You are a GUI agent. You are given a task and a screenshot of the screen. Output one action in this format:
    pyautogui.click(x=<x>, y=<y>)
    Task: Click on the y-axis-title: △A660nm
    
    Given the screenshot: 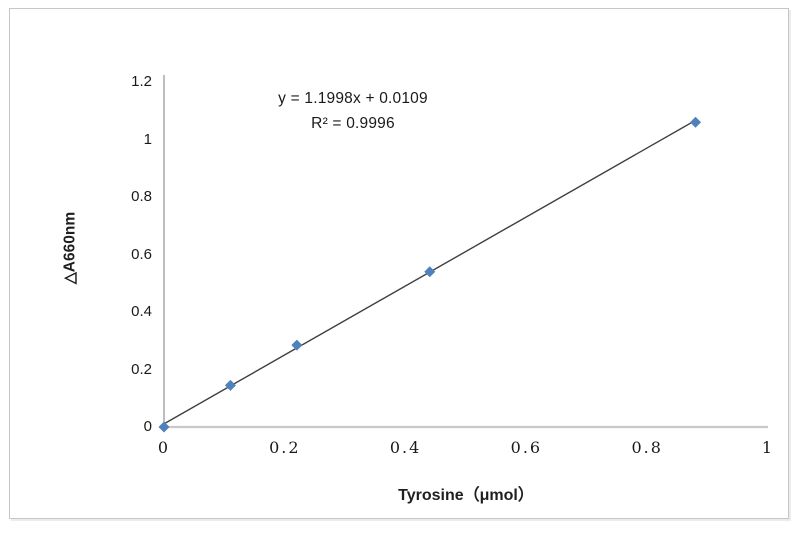 What is the action you would take?
    pyautogui.click(x=70, y=248)
    